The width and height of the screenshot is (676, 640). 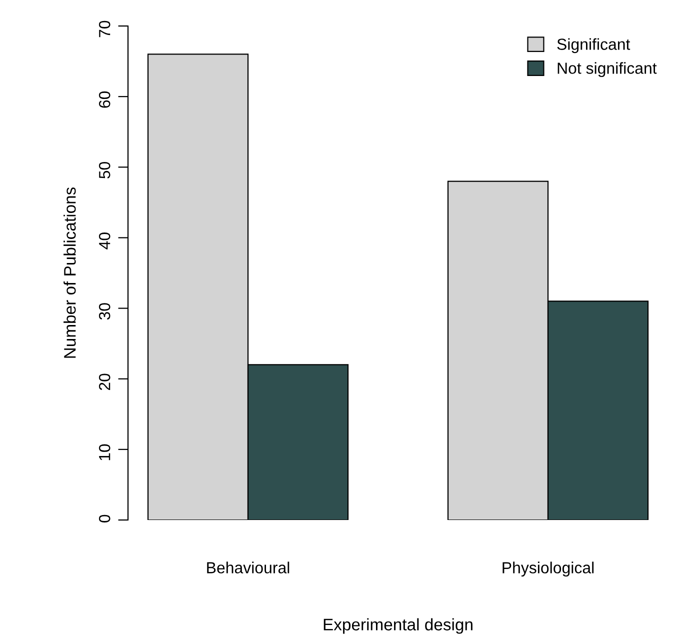 What do you see at coordinates (548, 569) in the screenshot?
I see `x-tick-label: Physiological` at bounding box center [548, 569].